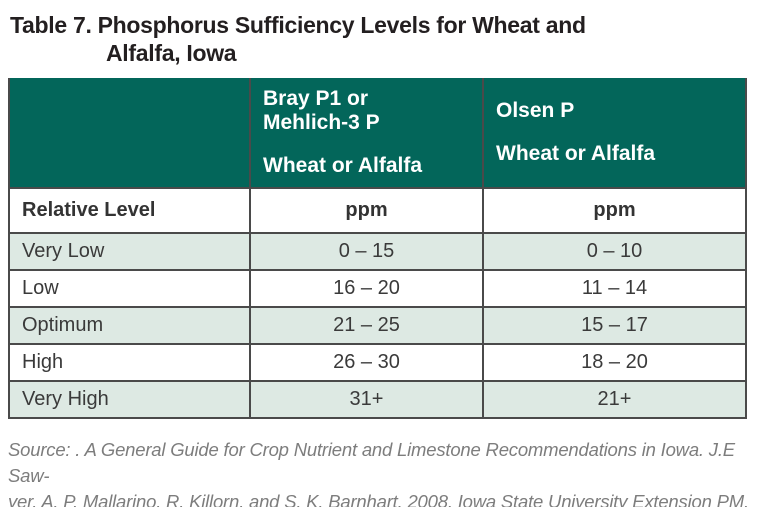 This screenshot has width=768, height=507. I want to click on table-row-high: High 26 – 30 18 – 20, so click(377, 362).